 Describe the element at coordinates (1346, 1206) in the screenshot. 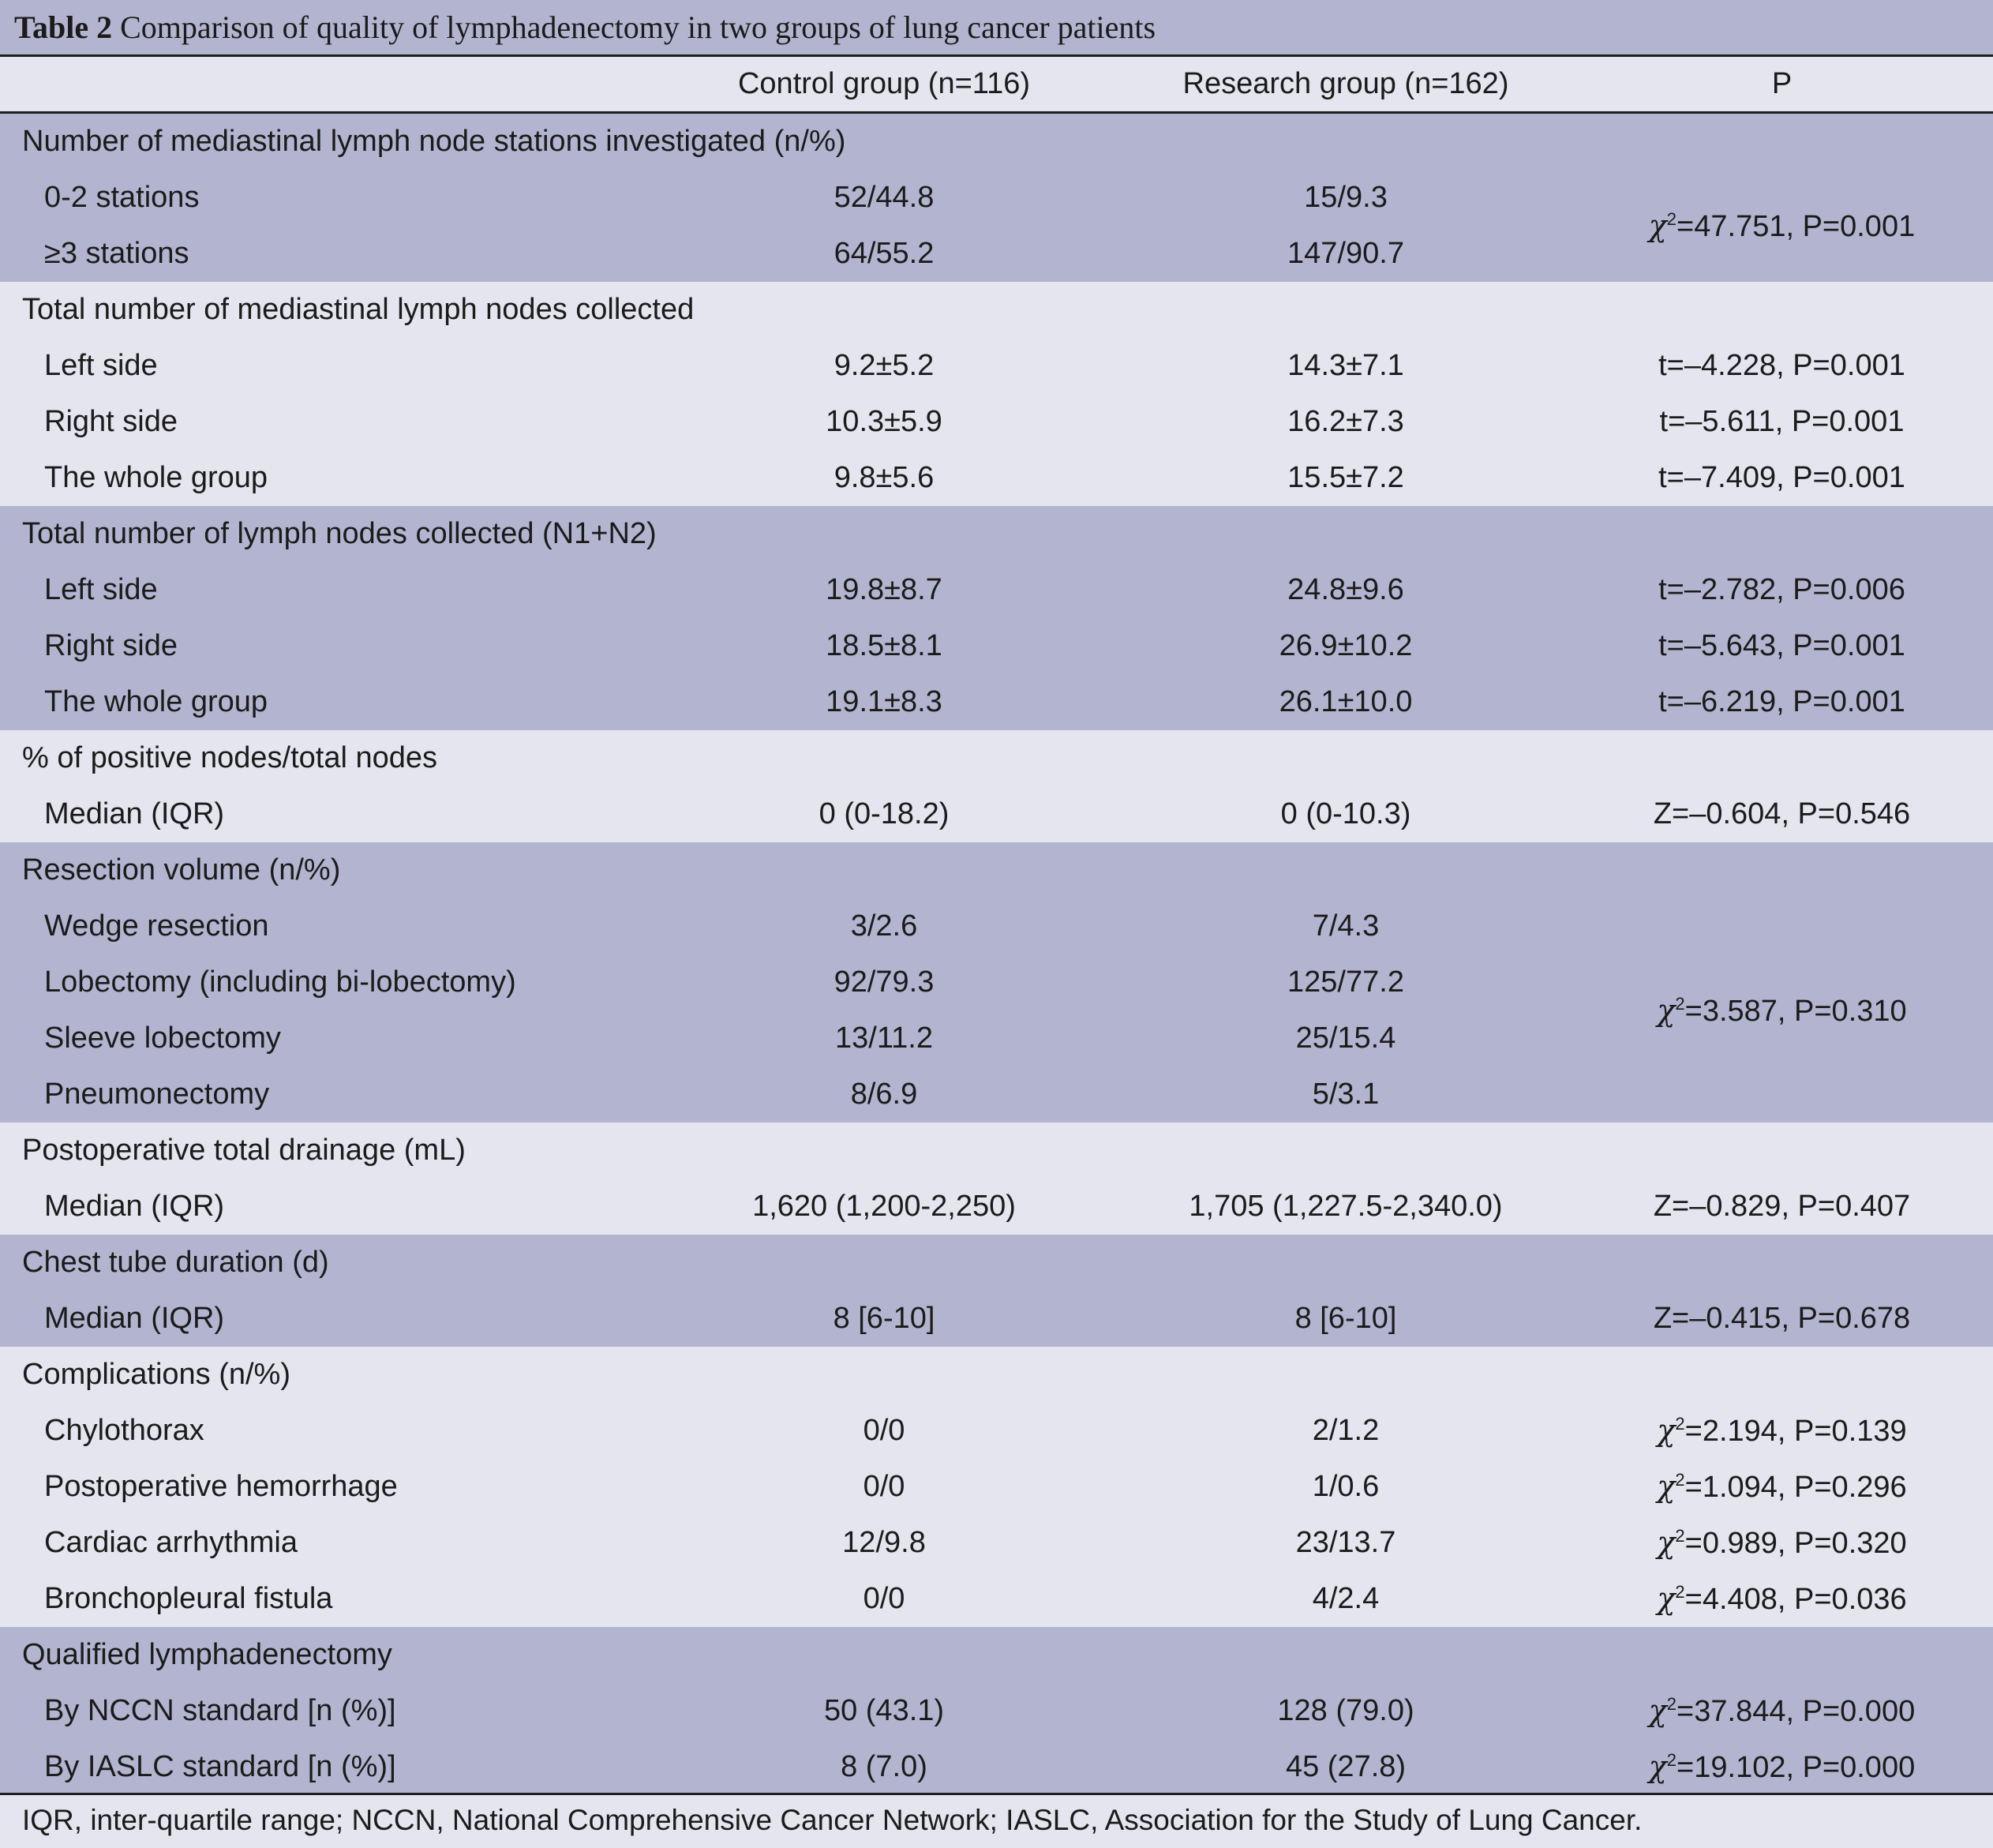

I see `cell-research: 1,705 (1,227.5-2,340.0)` at that location.